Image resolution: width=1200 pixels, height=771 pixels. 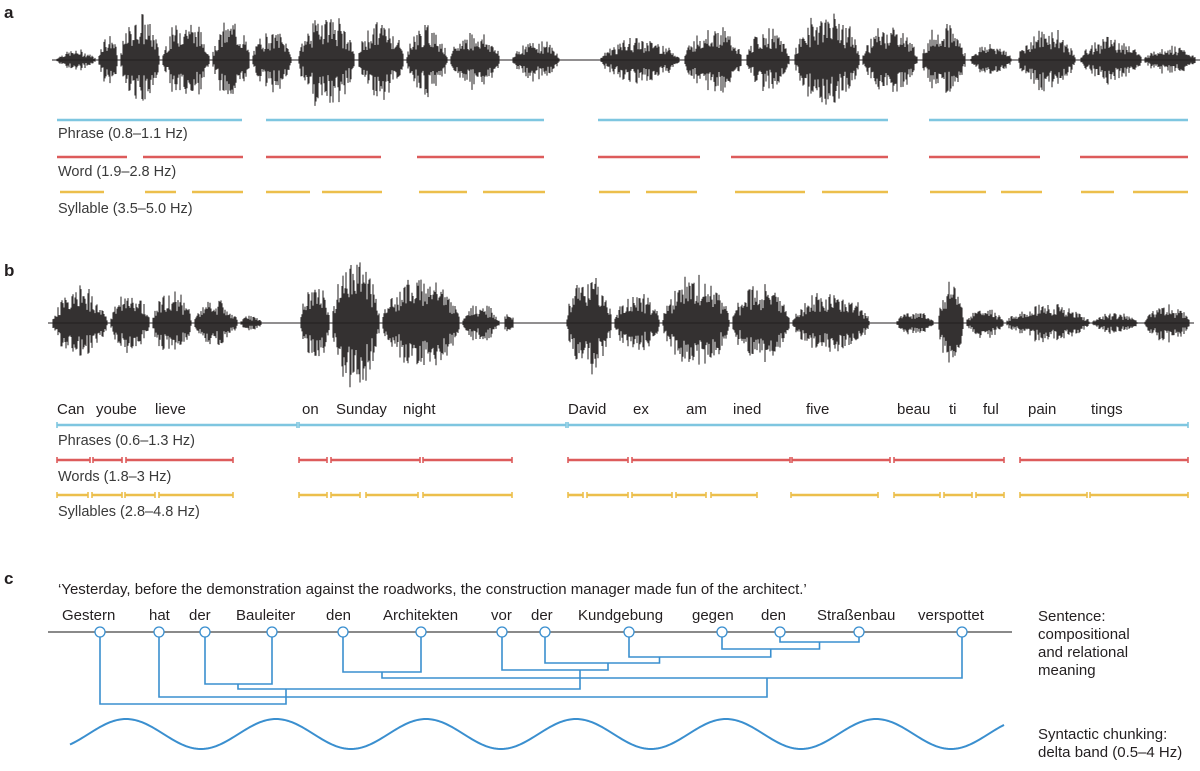 What do you see at coordinates (382, 652) in the screenshot?
I see `bracket-den-architekten` at bounding box center [382, 652].